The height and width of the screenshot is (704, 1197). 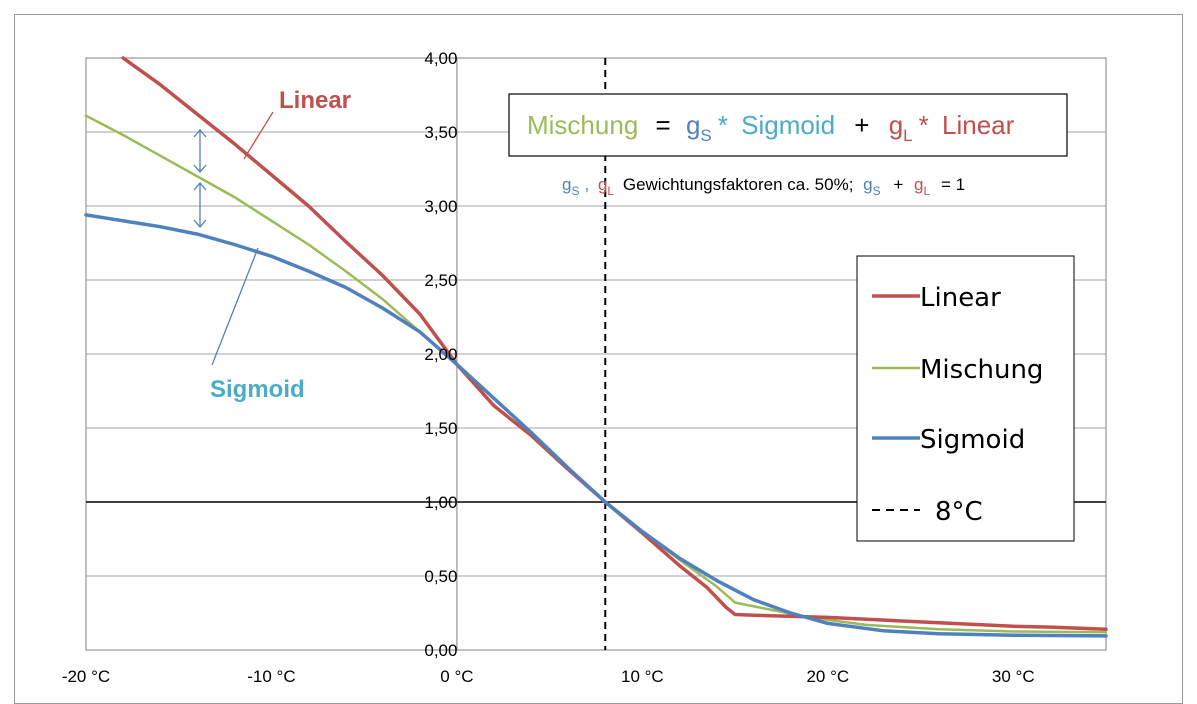 What do you see at coordinates (771, 127) in the screenshot?
I see `formula-text: Mischung = gS * Sigmoid + gL * Linear` at bounding box center [771, 127].